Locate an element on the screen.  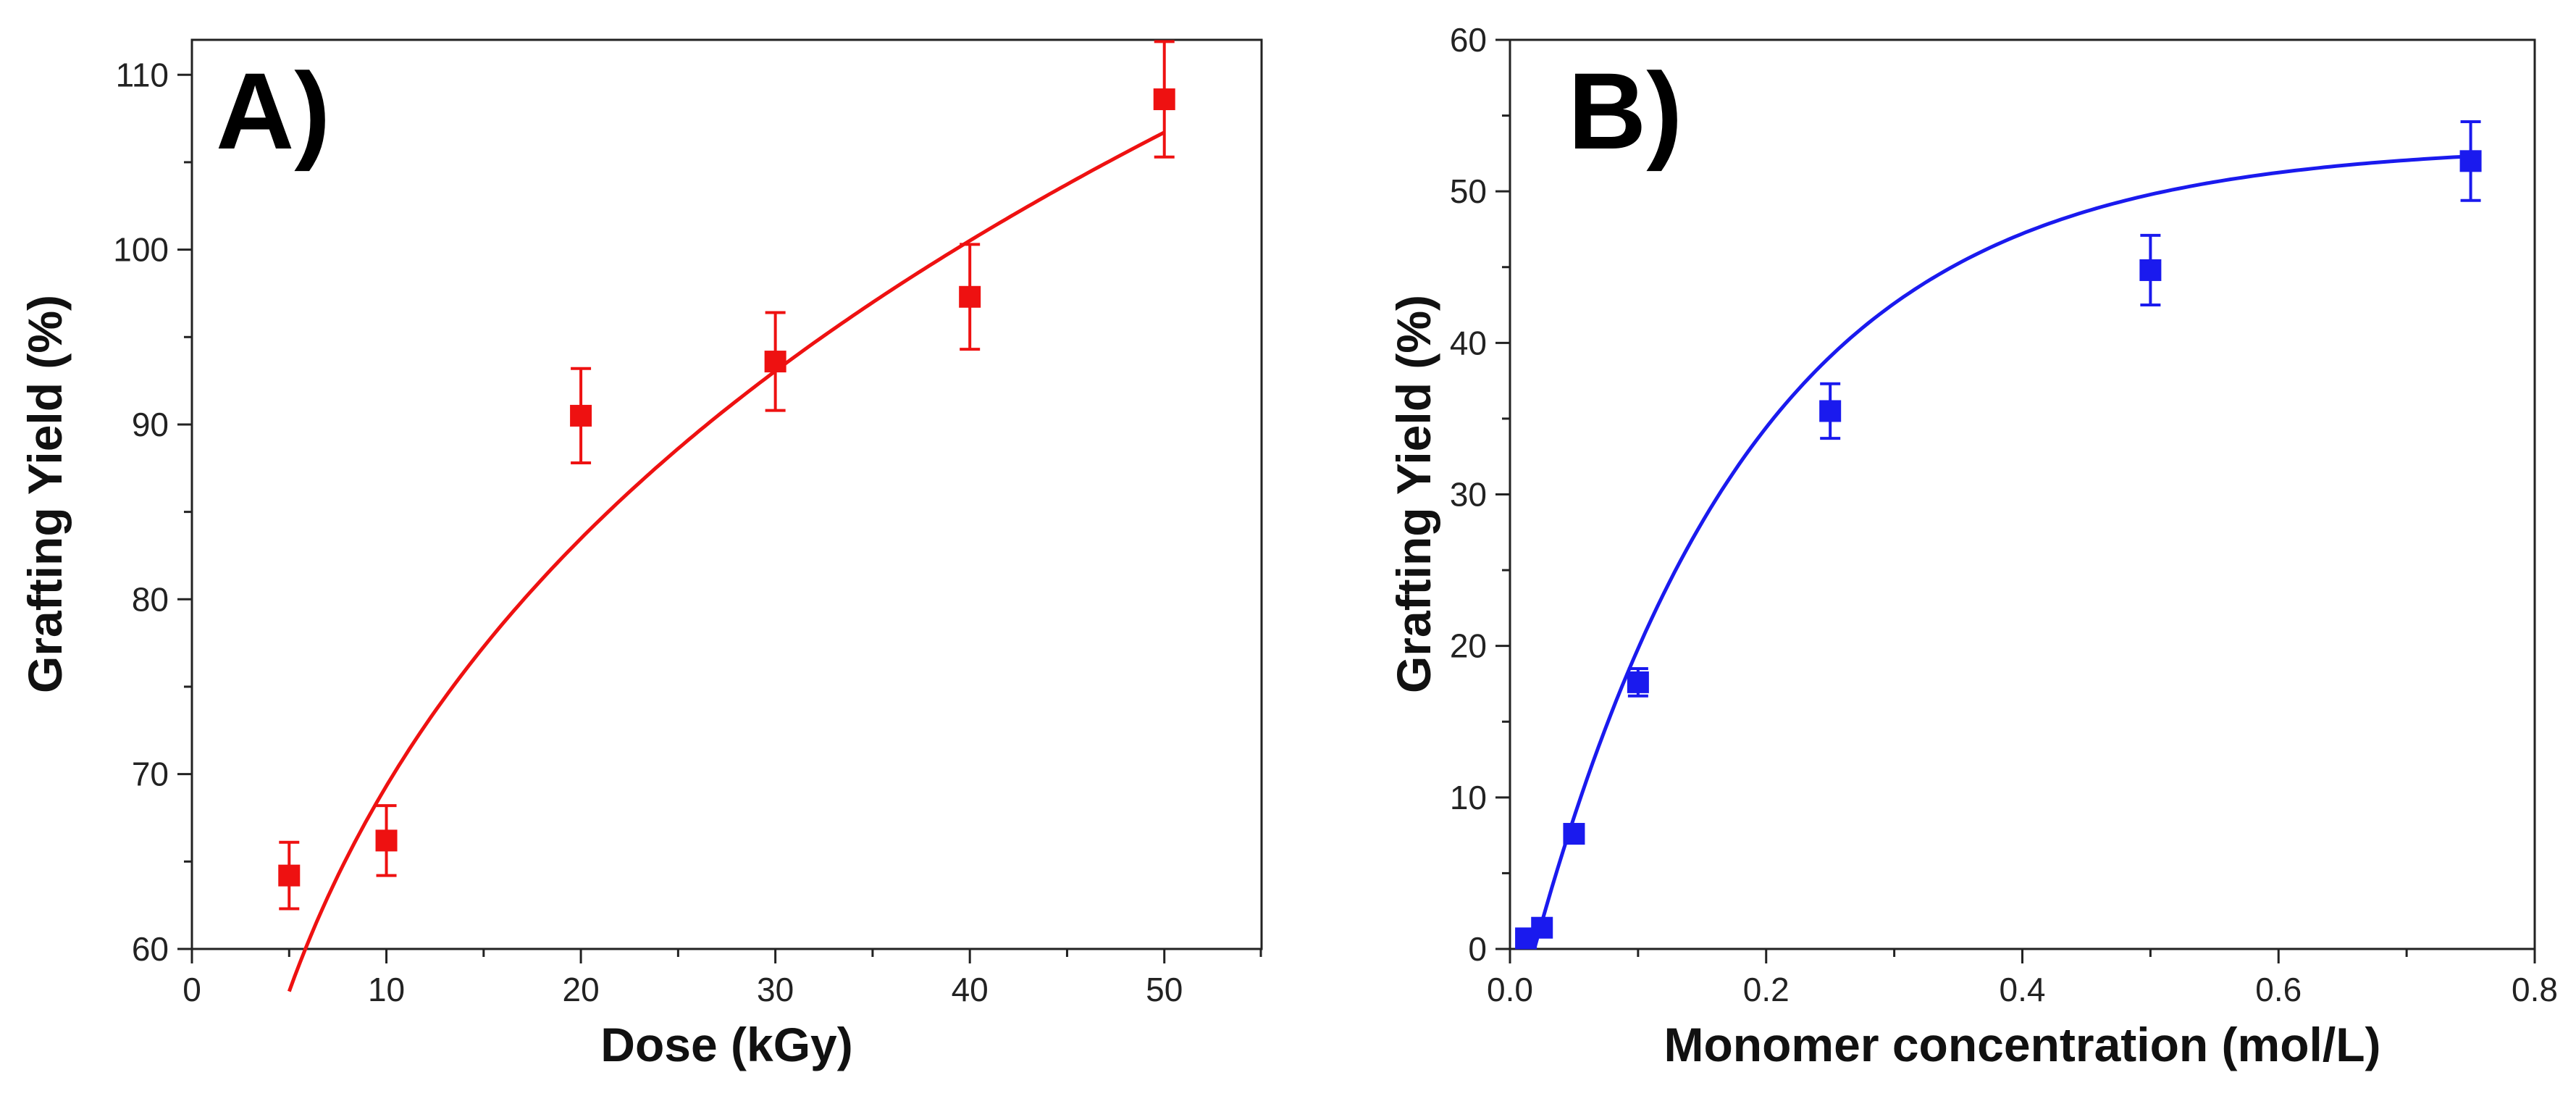
panel-a-x-tick-label: 10 is located at coordinates (386, 989).